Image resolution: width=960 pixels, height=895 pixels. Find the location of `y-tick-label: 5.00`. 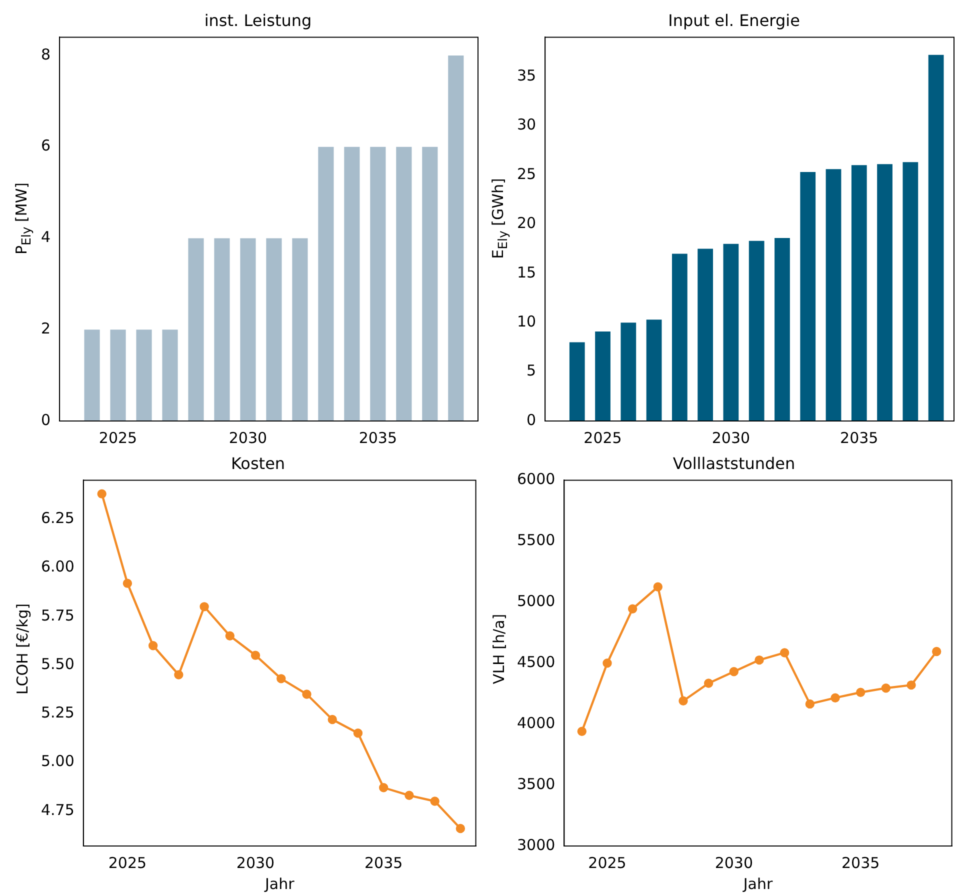

y-tick-label: 5.00 is located at coordinates (57, 761).